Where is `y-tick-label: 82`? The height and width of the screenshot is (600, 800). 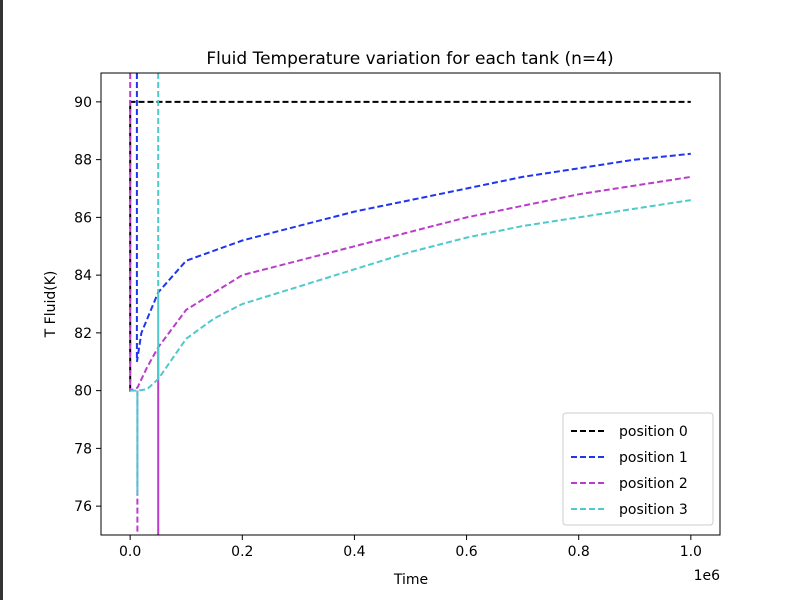 y-tick-label: 82 is located at coordinates (83, 334).